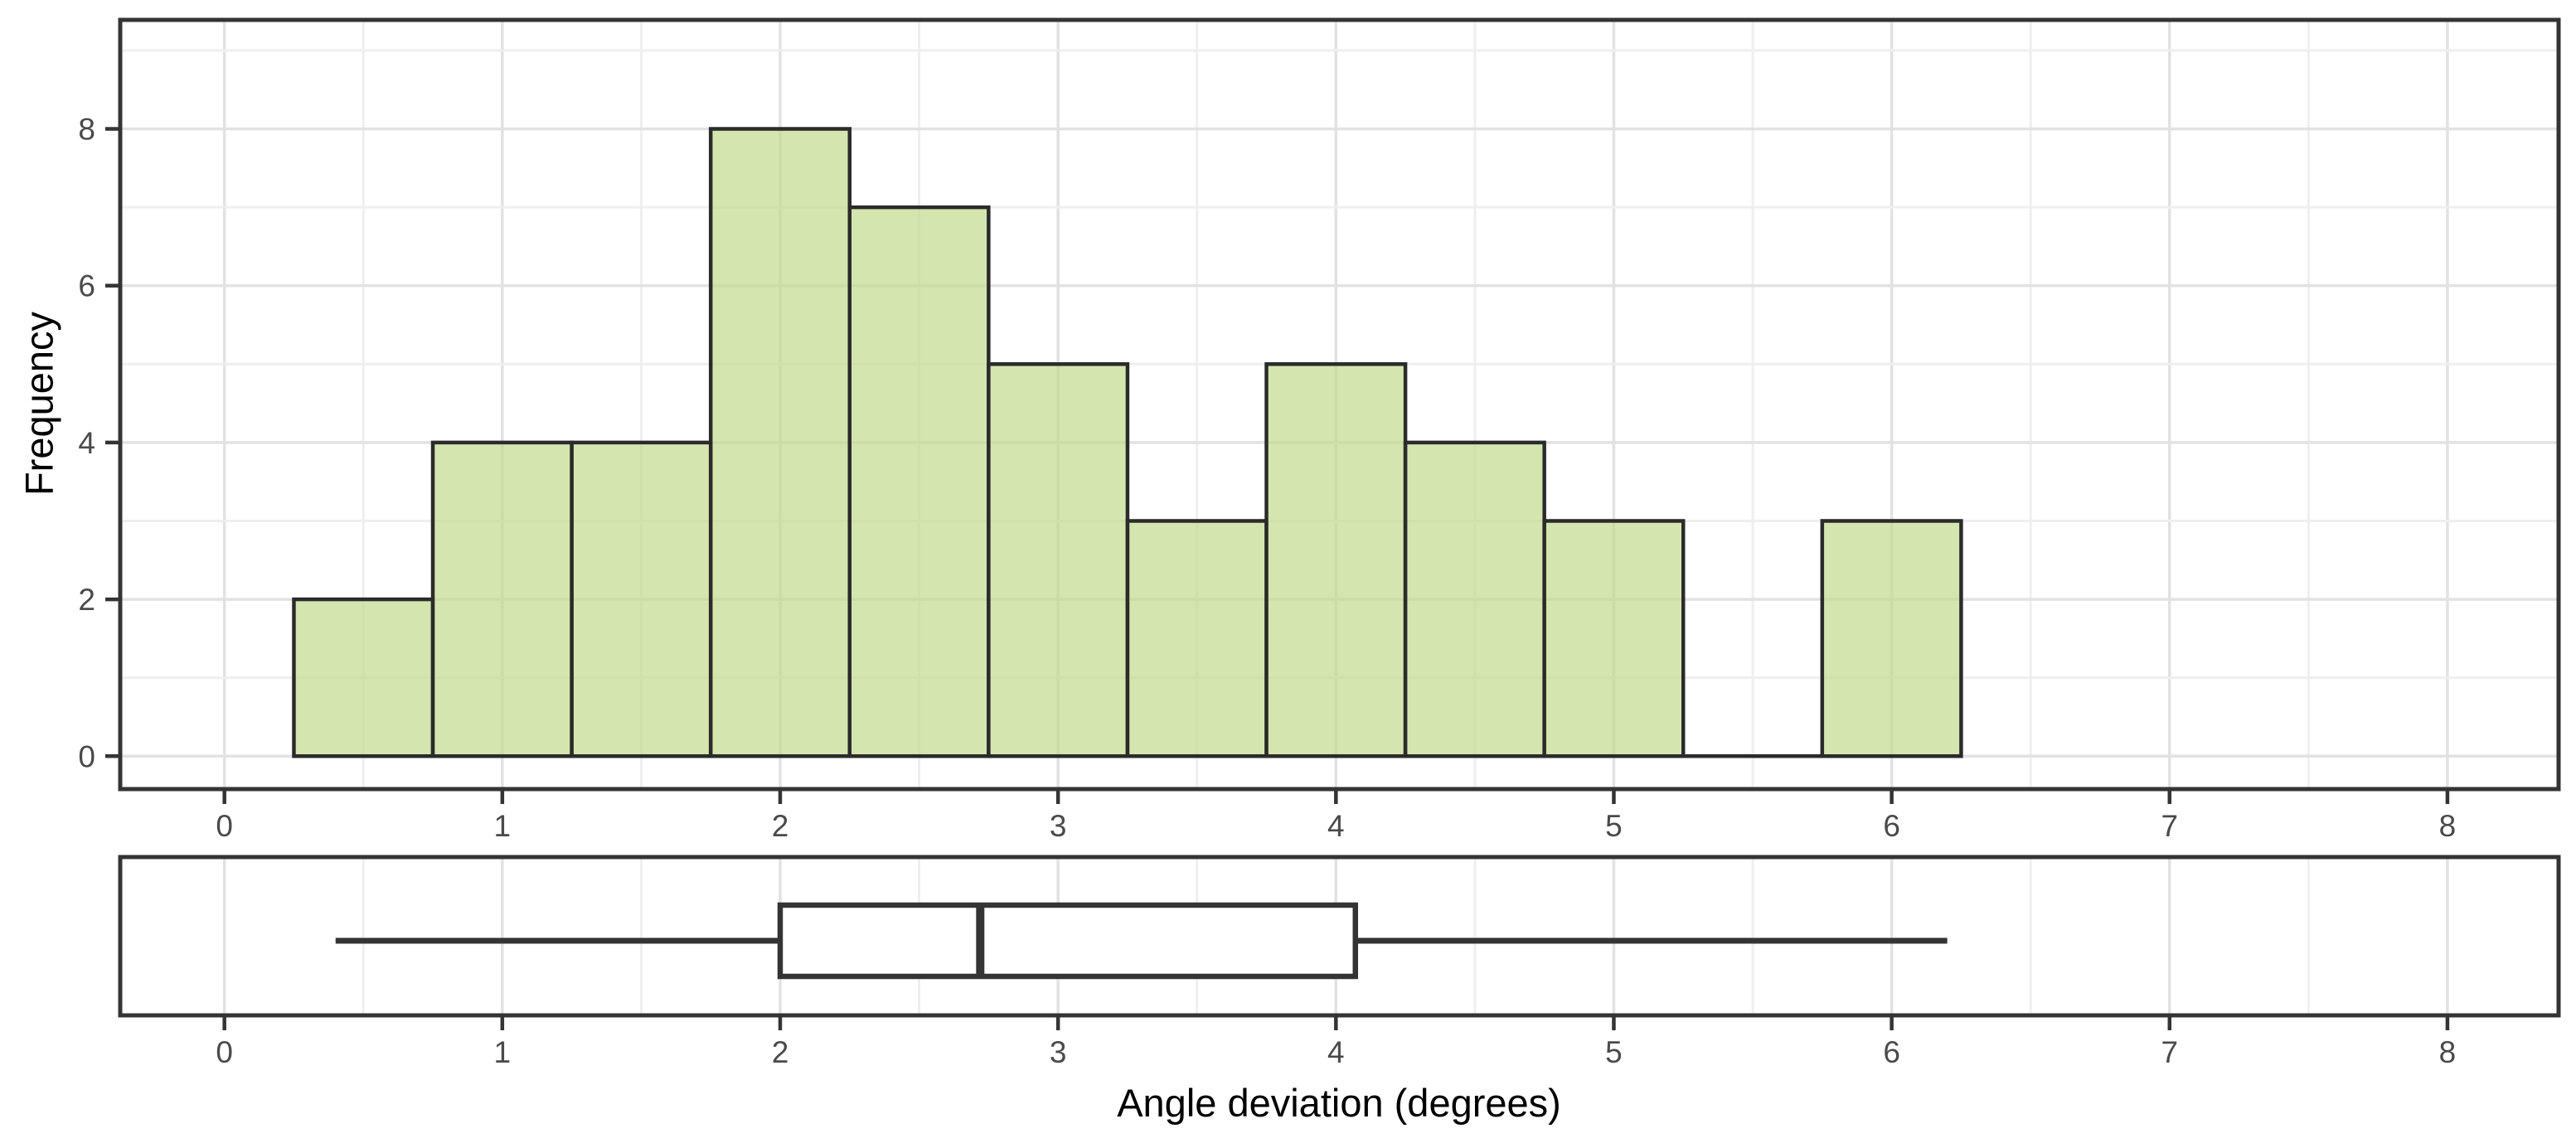 This screenshot has width=2576, height=1143. I want to click on y-axis-tick-label: 4, so click(86, 443).